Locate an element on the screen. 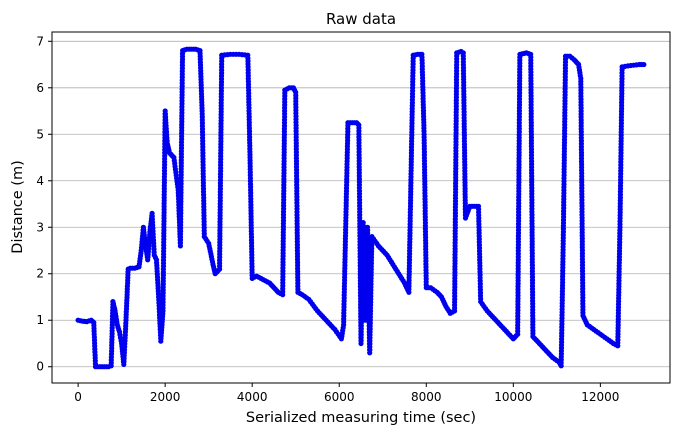 Image resolution: width=682 pixels, height=436 pixels. x-tick-label: 4000 is located at coordinates (252, 397).